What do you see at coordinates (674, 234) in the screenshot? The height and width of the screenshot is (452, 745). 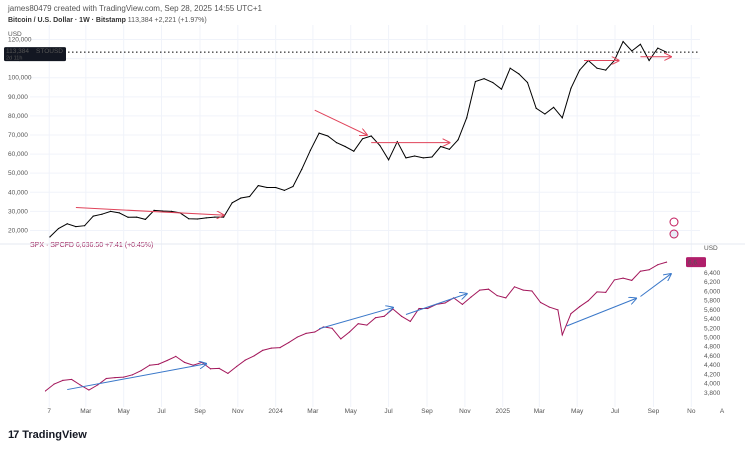 I see `us-flag-icon` at bounding box center [674, 234].